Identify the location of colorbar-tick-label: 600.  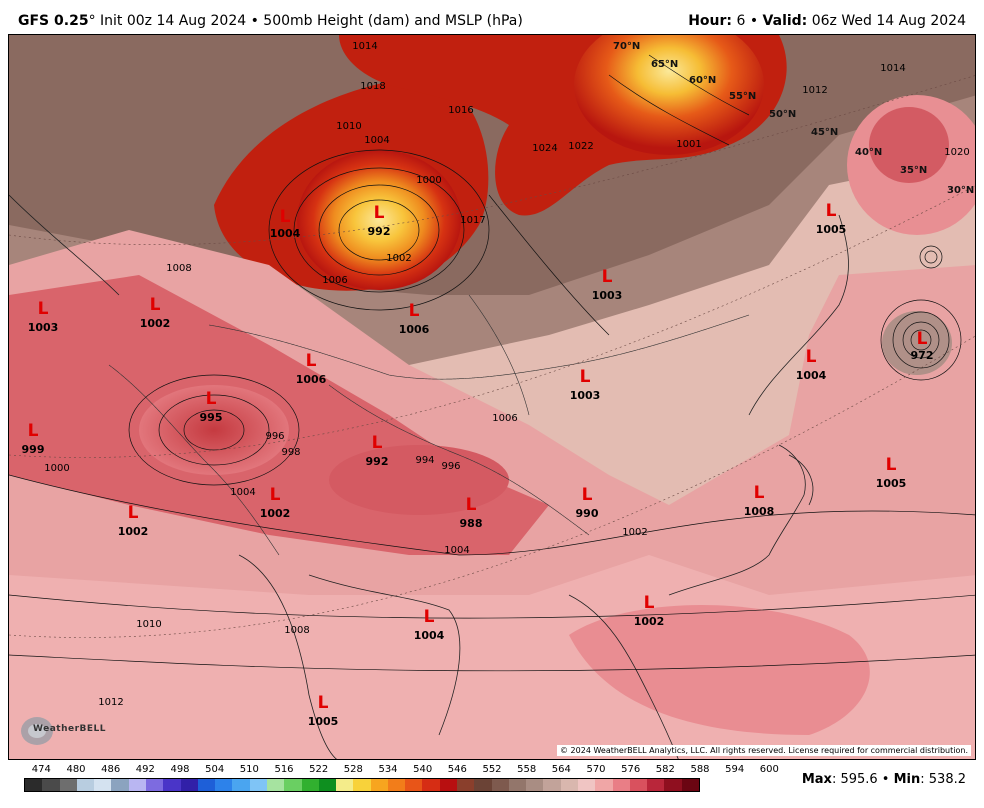
(769, 769).